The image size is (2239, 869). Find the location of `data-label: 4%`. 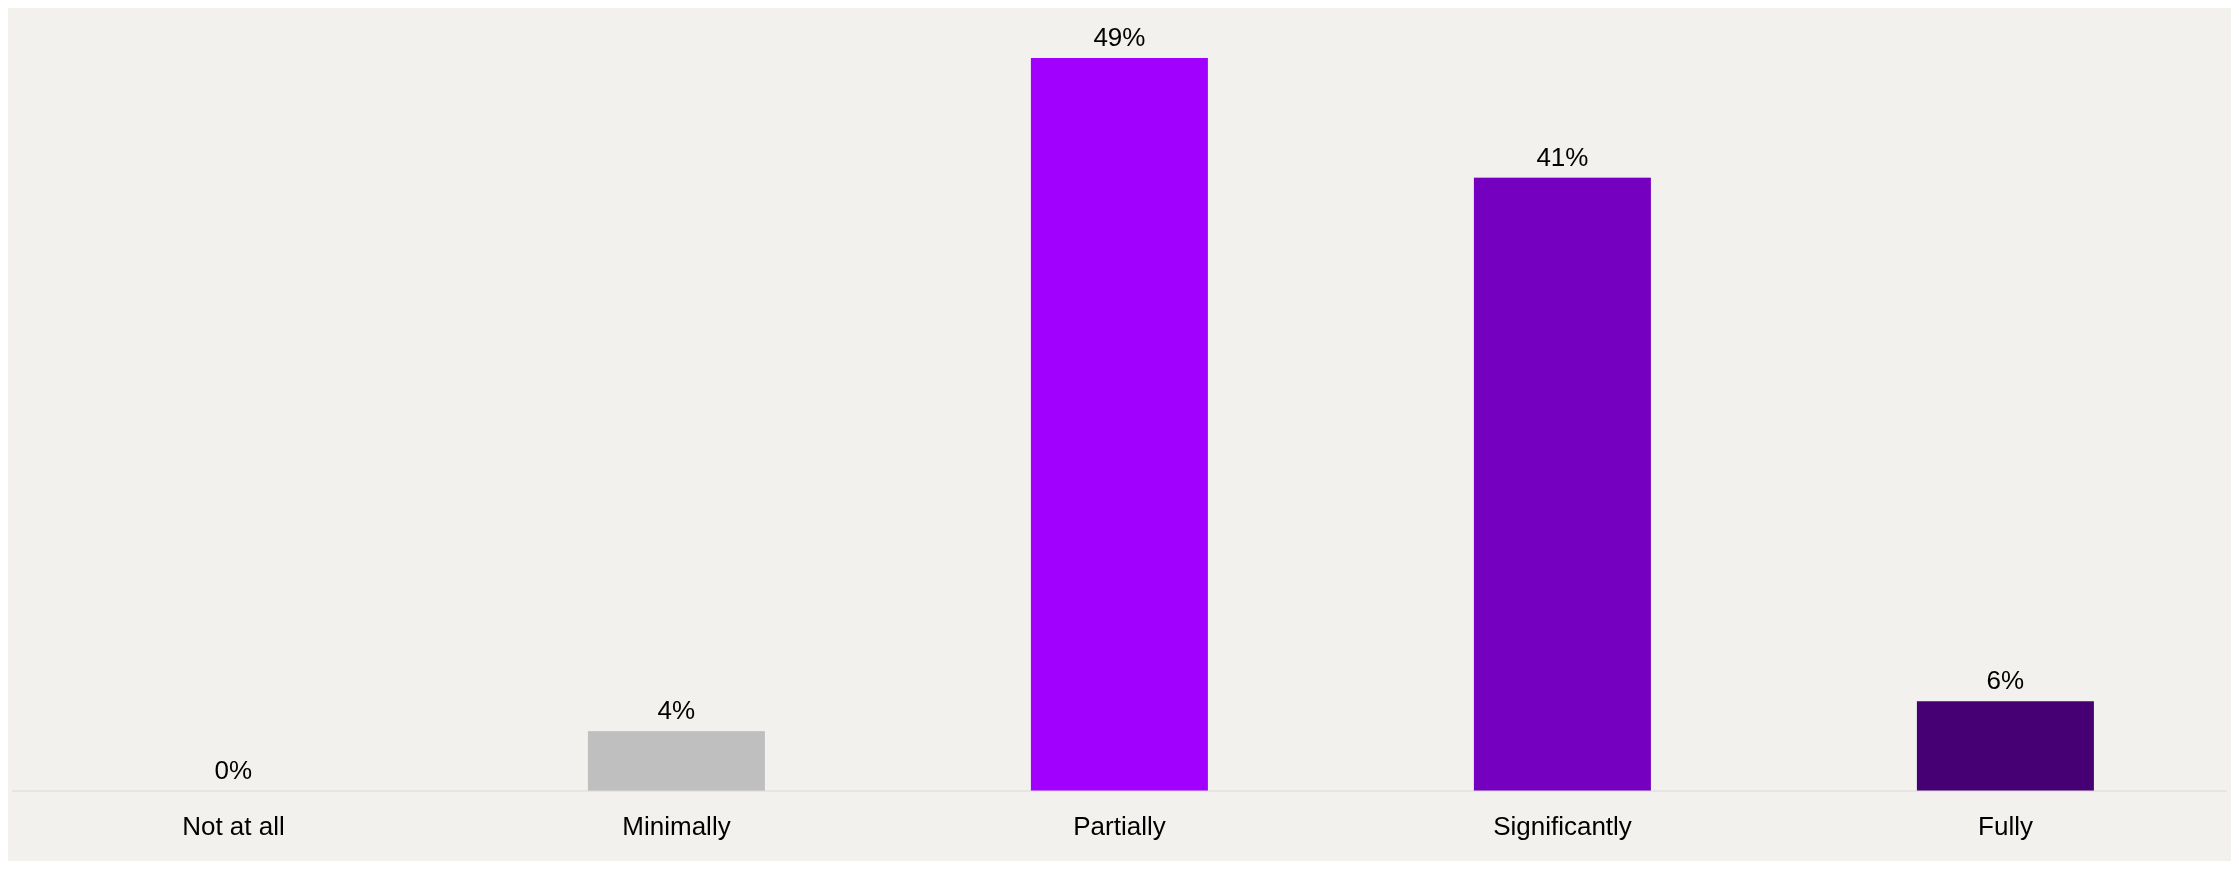

data-label: 4% is located at coordinates (676, 710).